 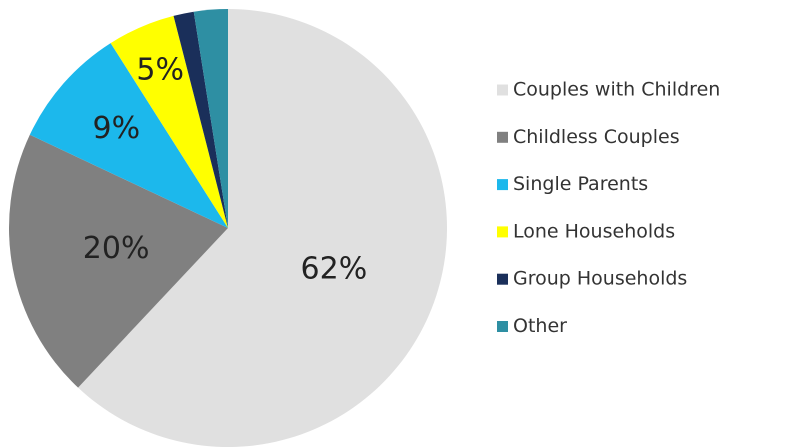 I want to click on legend-label: Childless Couples, so click(x=596, y=137).